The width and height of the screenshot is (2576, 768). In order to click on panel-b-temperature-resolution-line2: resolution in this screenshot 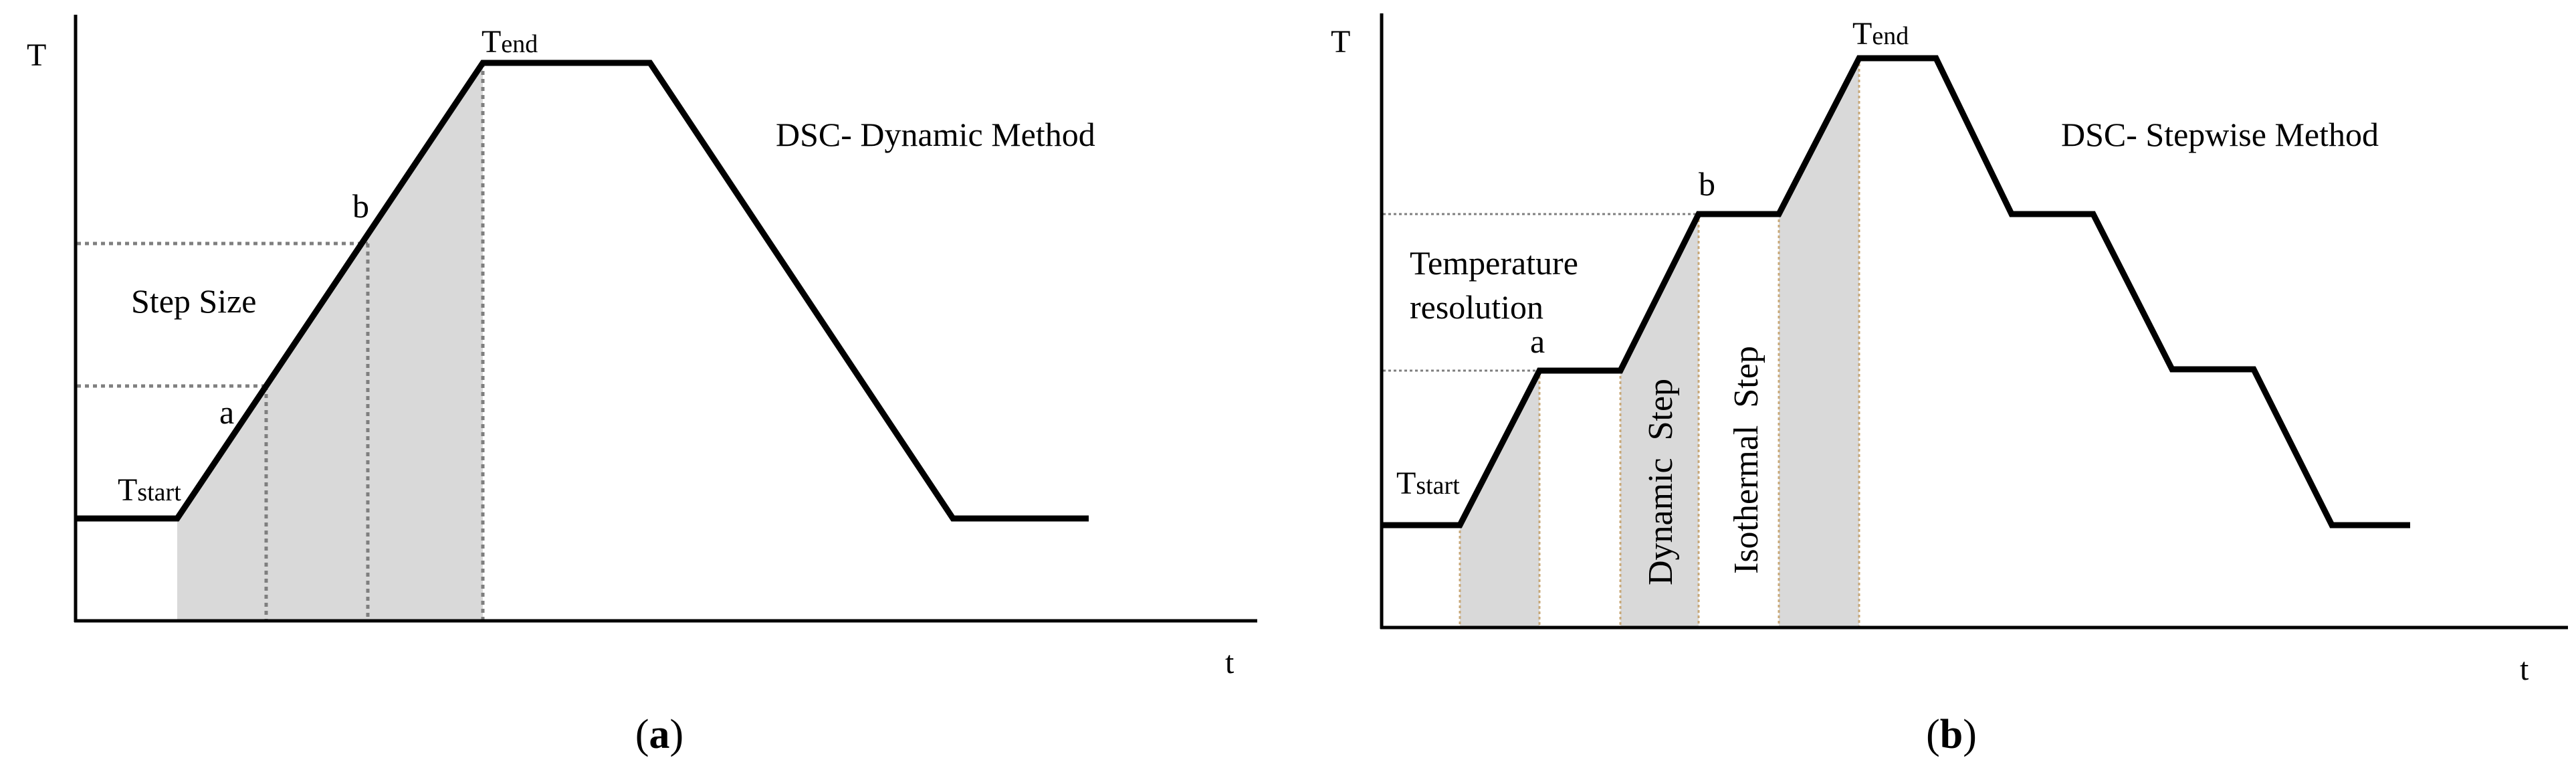, I will do `click(1476, 307)`.